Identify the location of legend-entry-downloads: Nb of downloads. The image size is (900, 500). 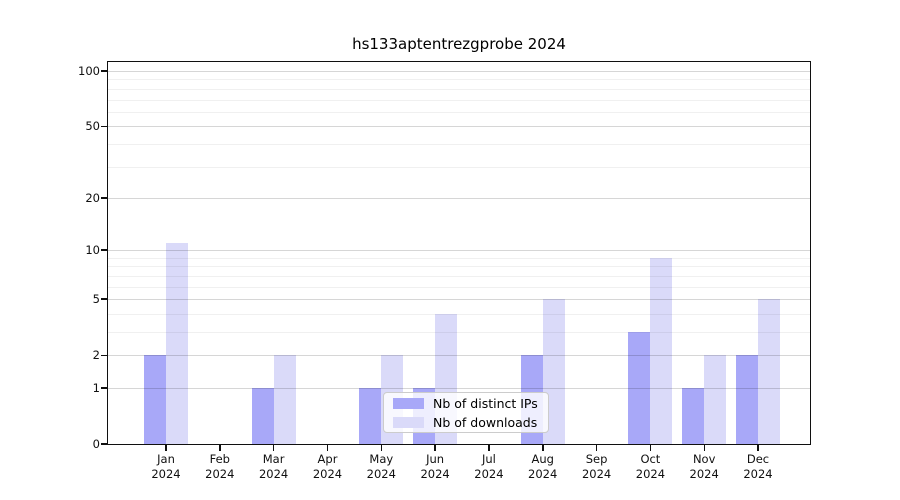
(466, 422).